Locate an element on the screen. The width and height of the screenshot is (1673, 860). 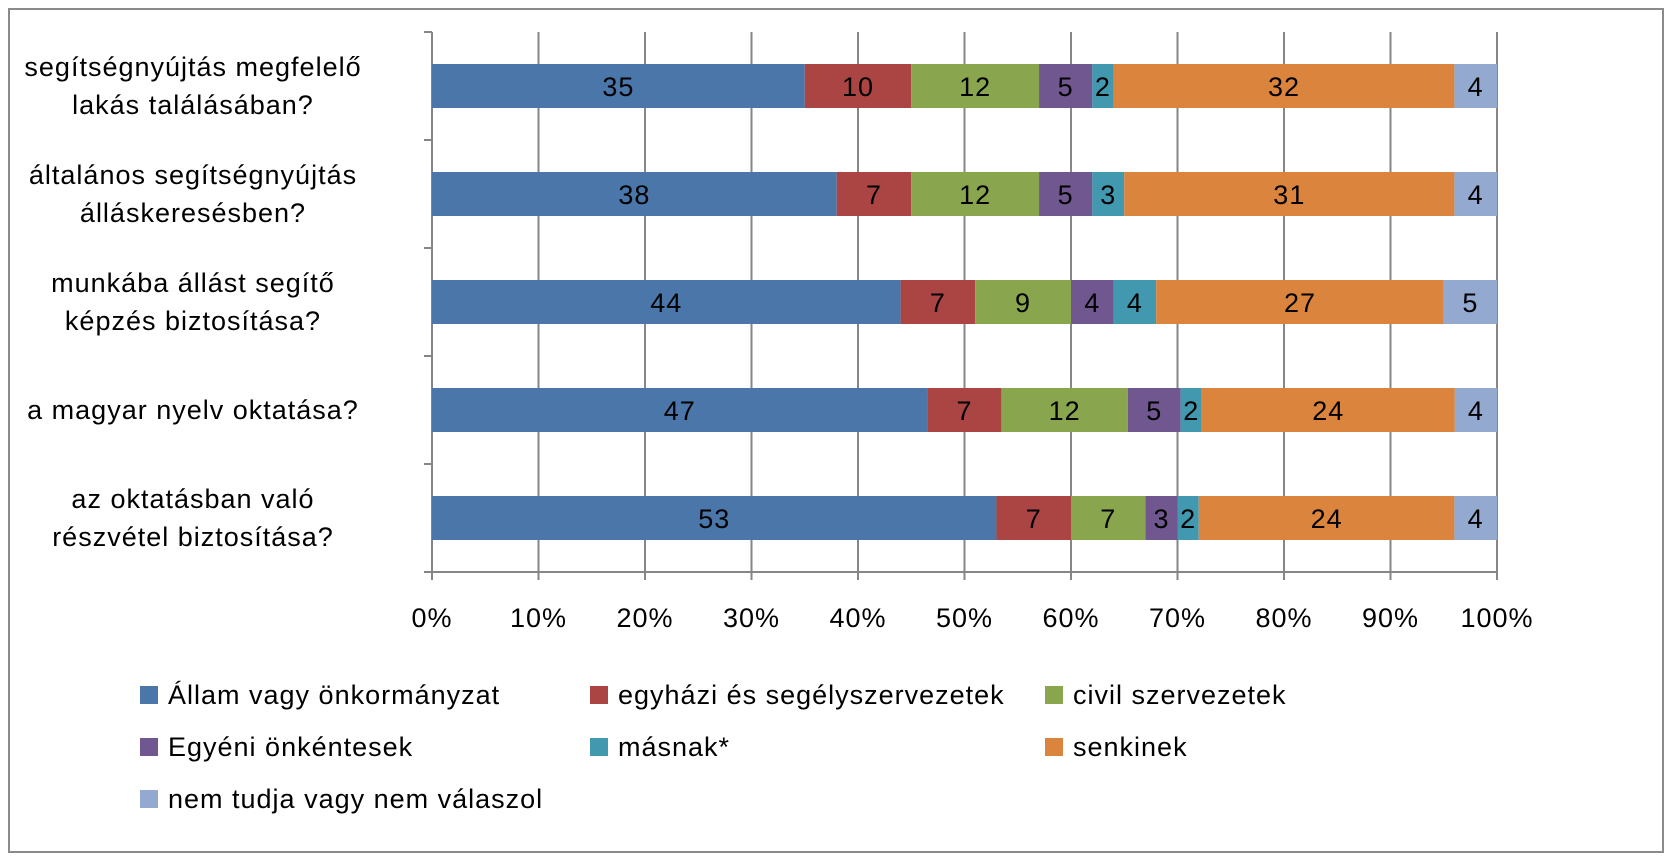
category-label: a magyar nyelv oktatása? is located at coordinates (201, 410).